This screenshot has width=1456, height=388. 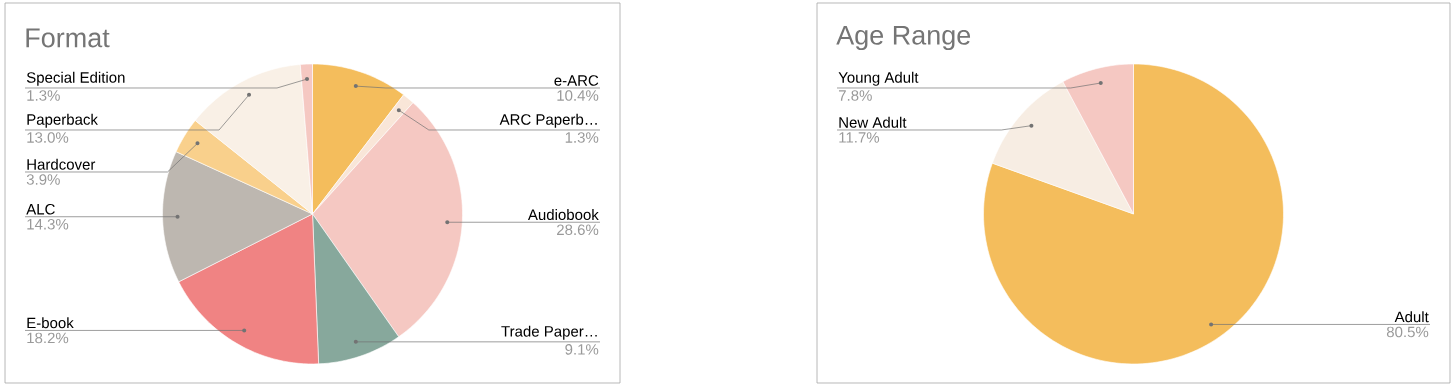 I want to click on slice-label: Hardcover, so click(x=61, y=164).